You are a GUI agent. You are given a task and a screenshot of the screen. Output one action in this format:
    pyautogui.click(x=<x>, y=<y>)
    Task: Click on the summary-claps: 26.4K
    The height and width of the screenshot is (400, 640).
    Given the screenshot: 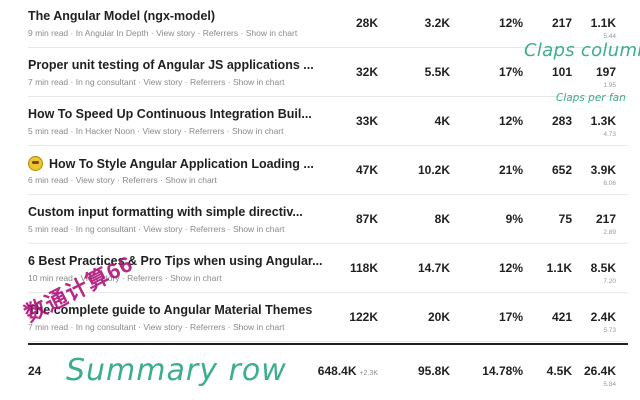 What is the action you would take?
    pyautogui.click(x=599, y=371)
    